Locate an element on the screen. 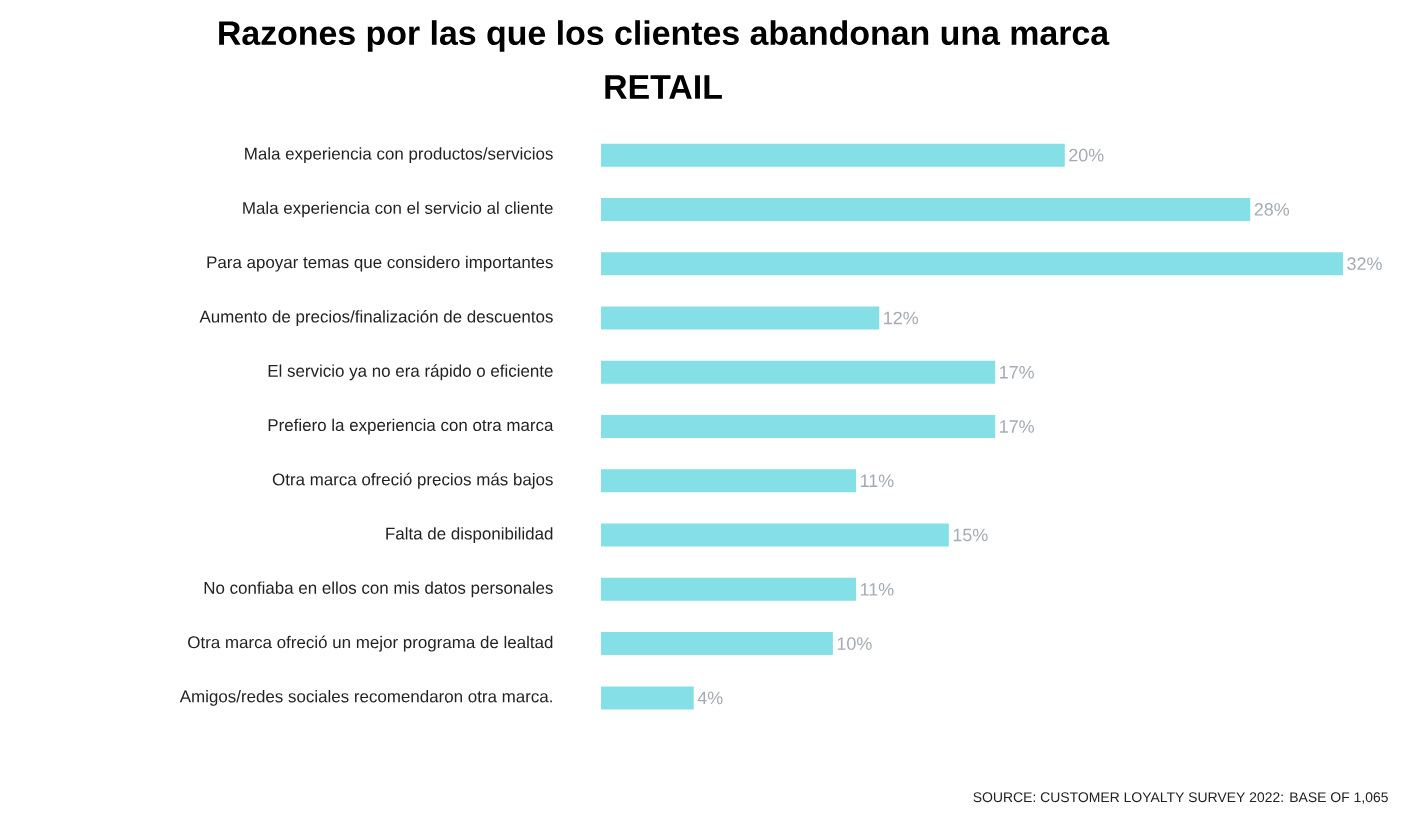  data-label: 10% is located at coordinates (854, 643).